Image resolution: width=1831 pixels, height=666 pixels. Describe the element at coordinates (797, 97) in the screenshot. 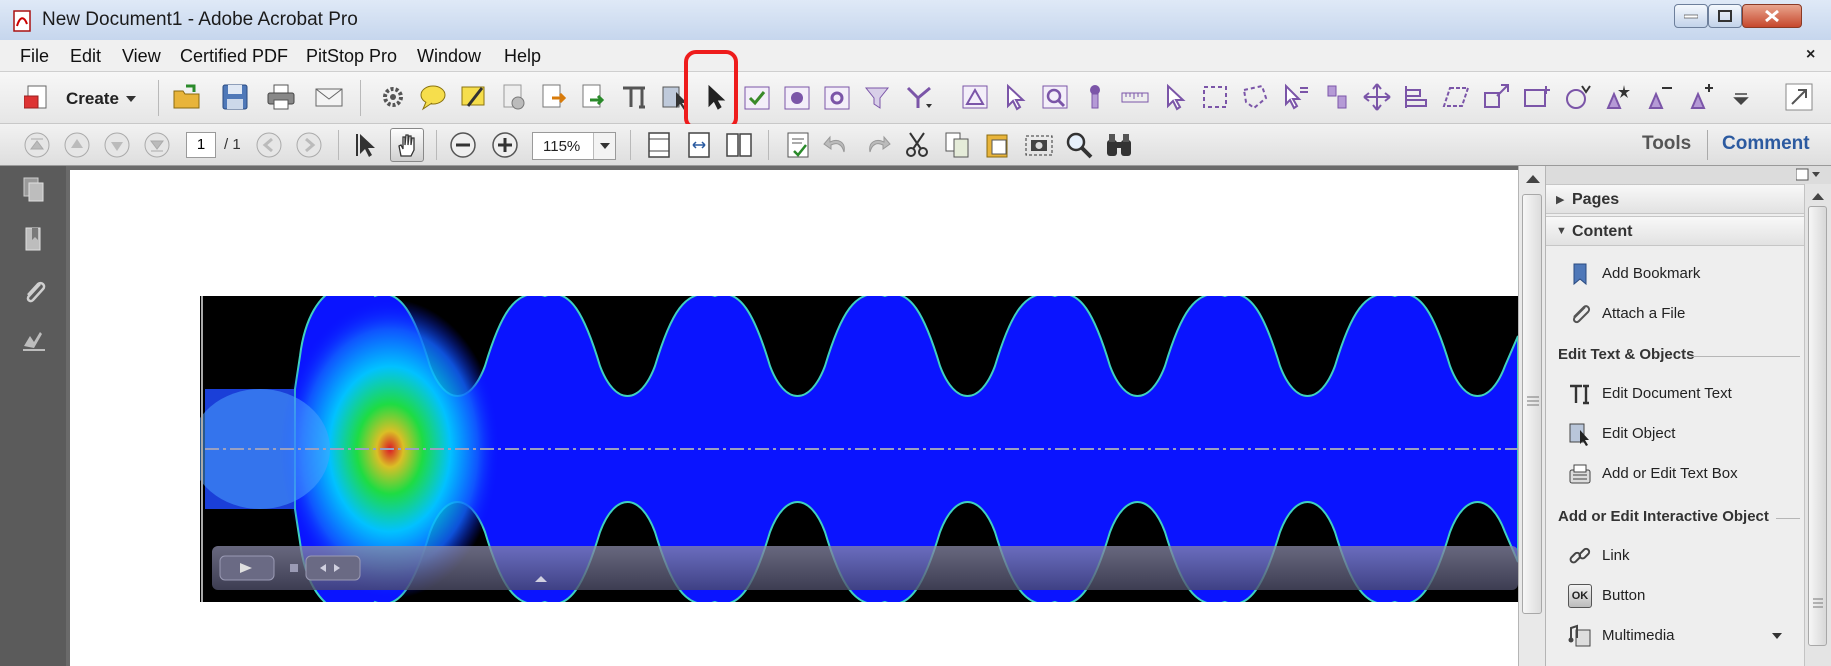

I see `radio-field-icon` at that location.